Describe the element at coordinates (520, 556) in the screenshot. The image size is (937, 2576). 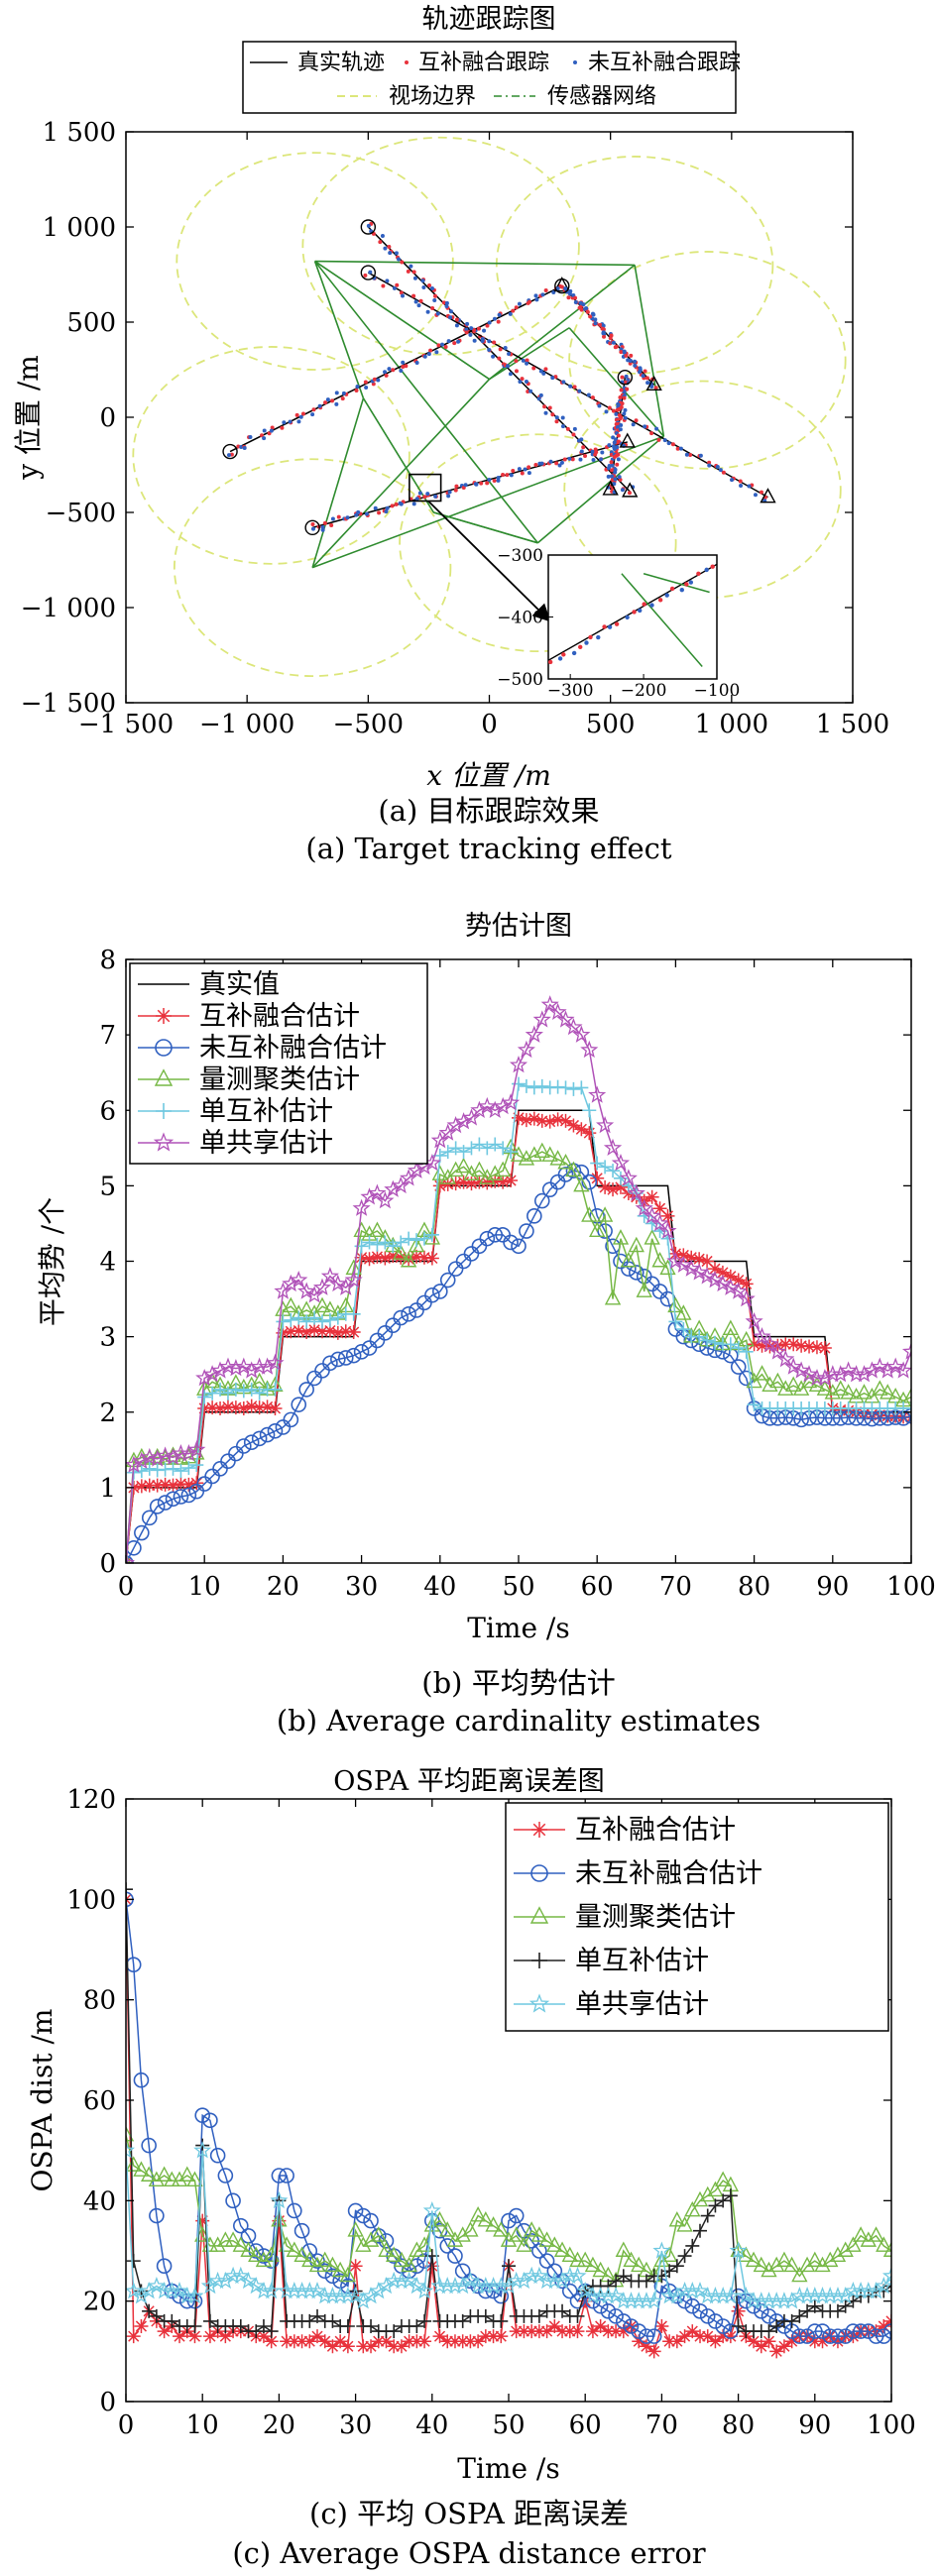
I see `inset-y-tick-label: −300` at that location.